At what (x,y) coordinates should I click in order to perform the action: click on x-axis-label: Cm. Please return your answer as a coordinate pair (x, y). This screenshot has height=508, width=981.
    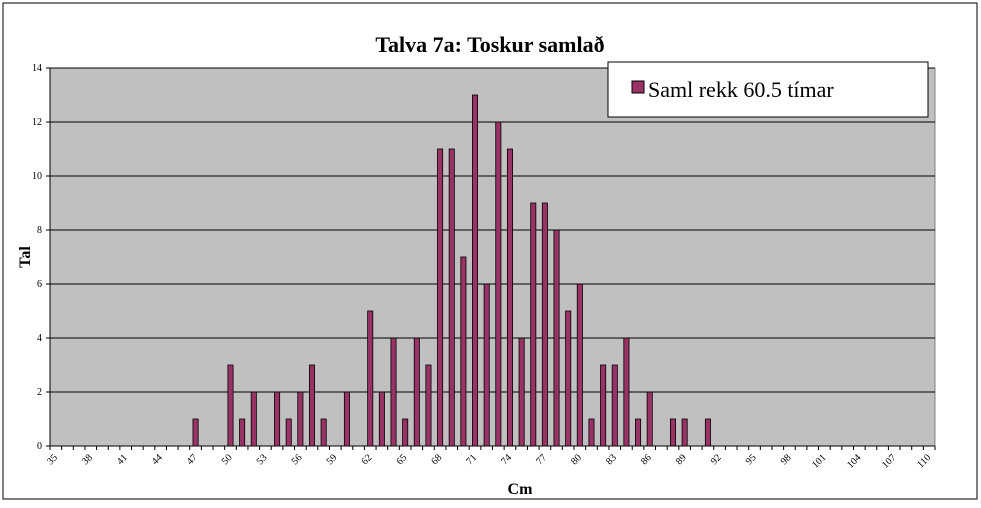
    Looking at the image, I should click on (521, 489).